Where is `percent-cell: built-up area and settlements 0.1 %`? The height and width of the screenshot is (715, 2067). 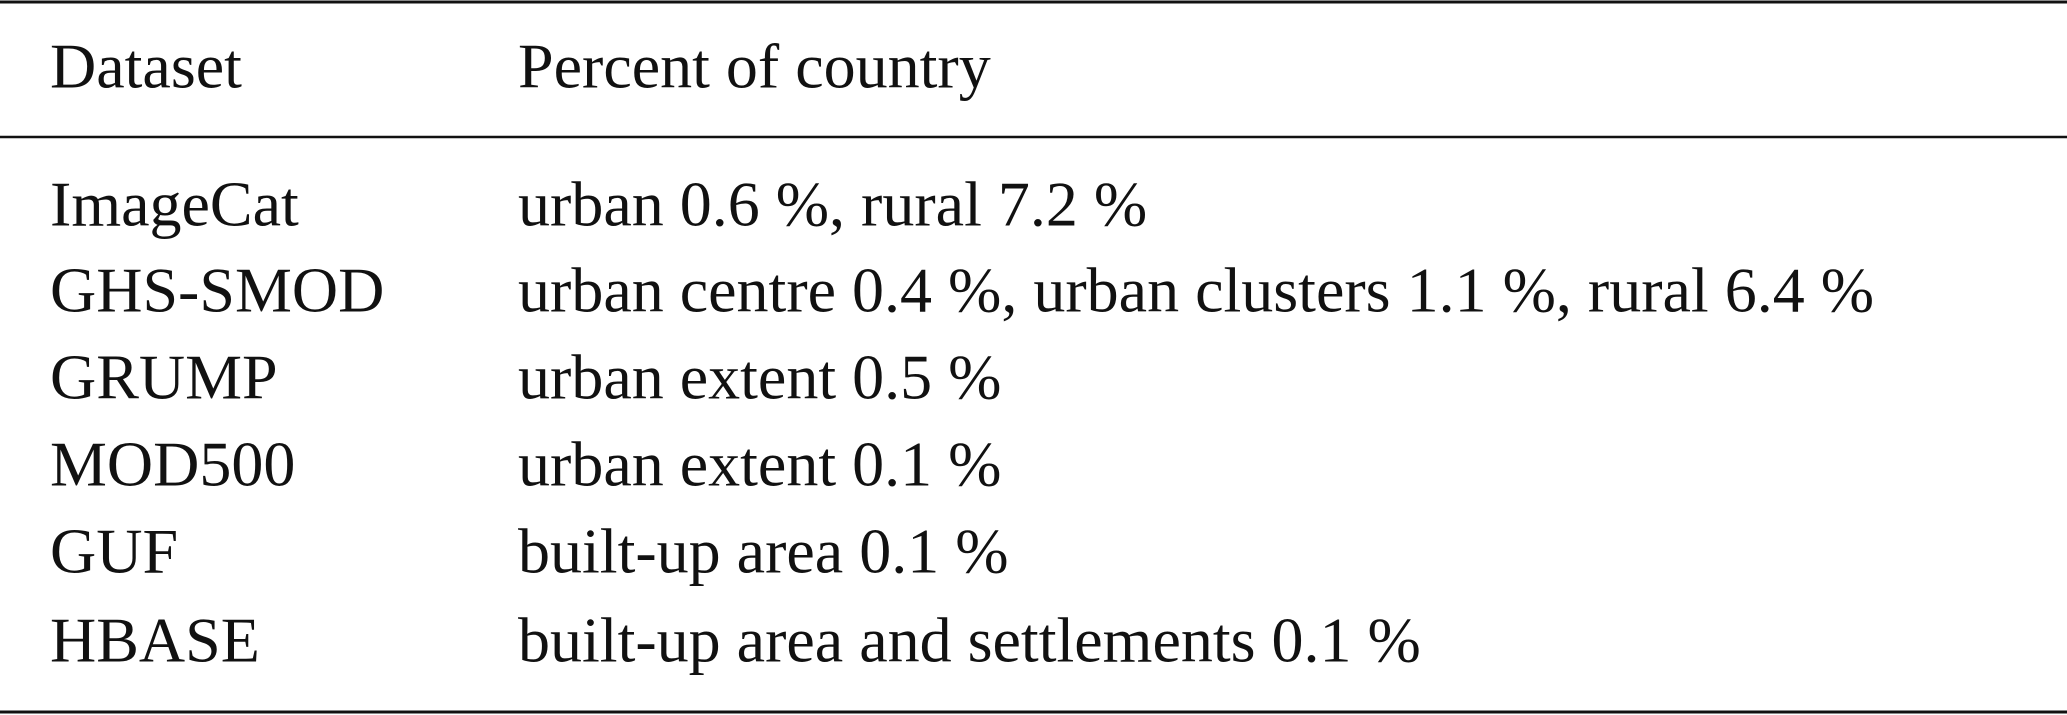
percent-cell: built-up area and settlements 0.1 % is located at coordinates (969, 640).